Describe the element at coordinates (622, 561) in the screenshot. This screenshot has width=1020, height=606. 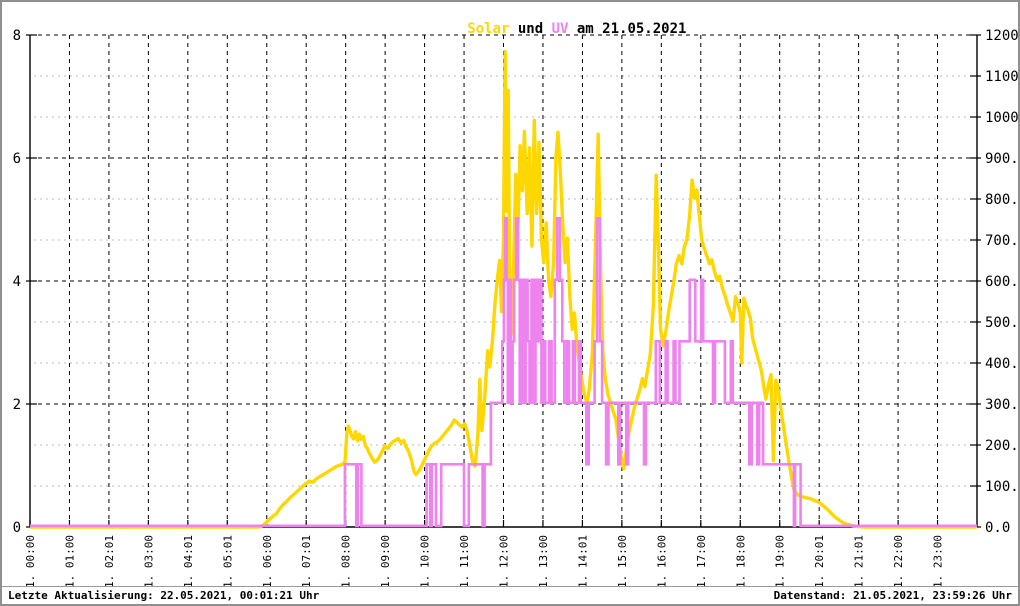
I see `x-axis-label: 21. 15:00` at that location.